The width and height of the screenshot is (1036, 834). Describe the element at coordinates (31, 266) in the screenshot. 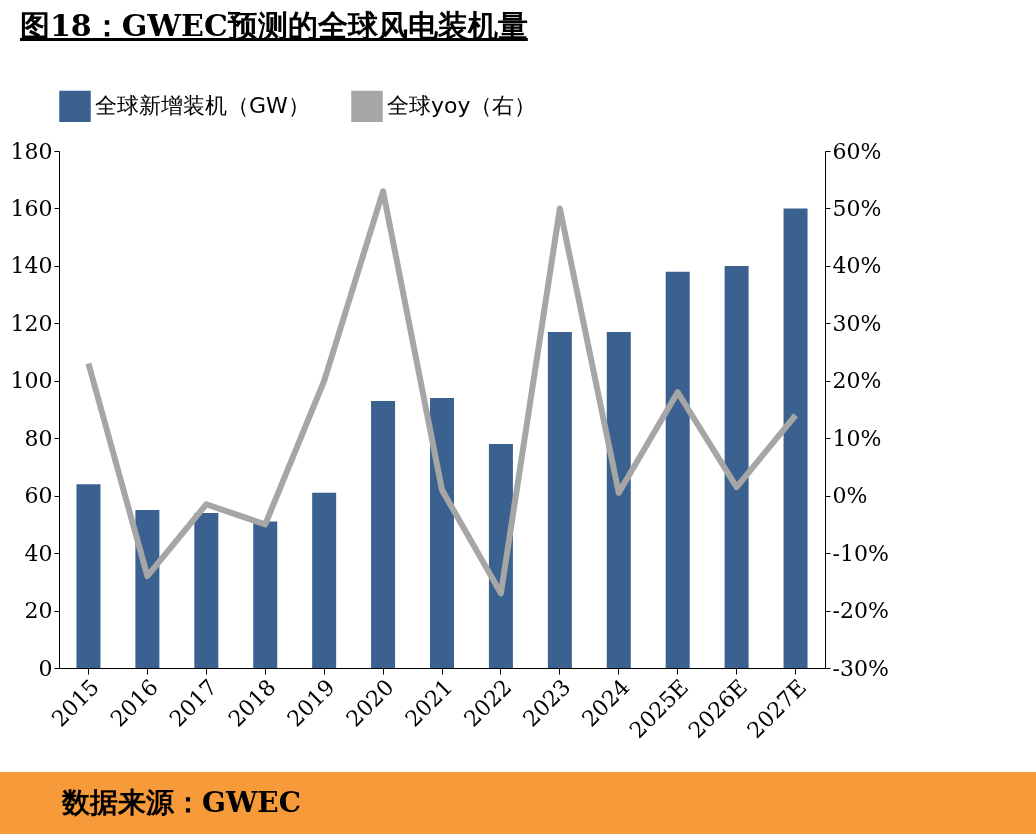

I see `y-tick-label: 140` at that location.